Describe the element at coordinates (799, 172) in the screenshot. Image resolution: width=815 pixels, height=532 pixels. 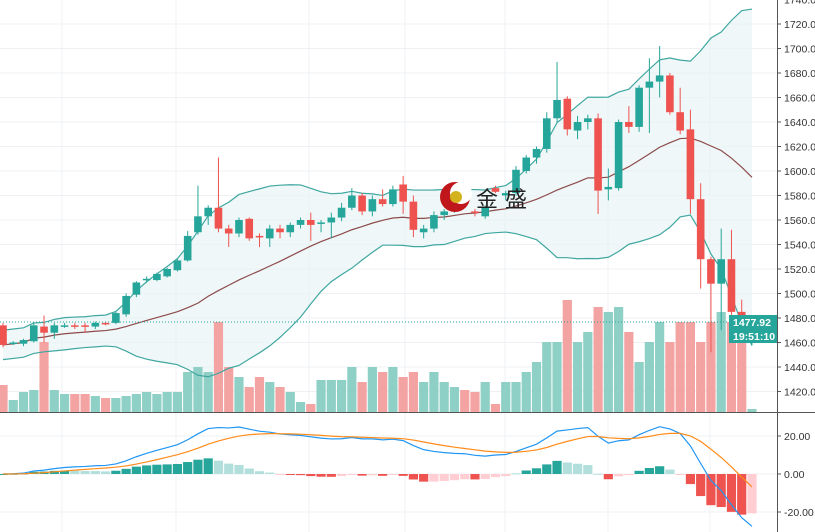
I see `price-tick-label: 1600.00` at that location.